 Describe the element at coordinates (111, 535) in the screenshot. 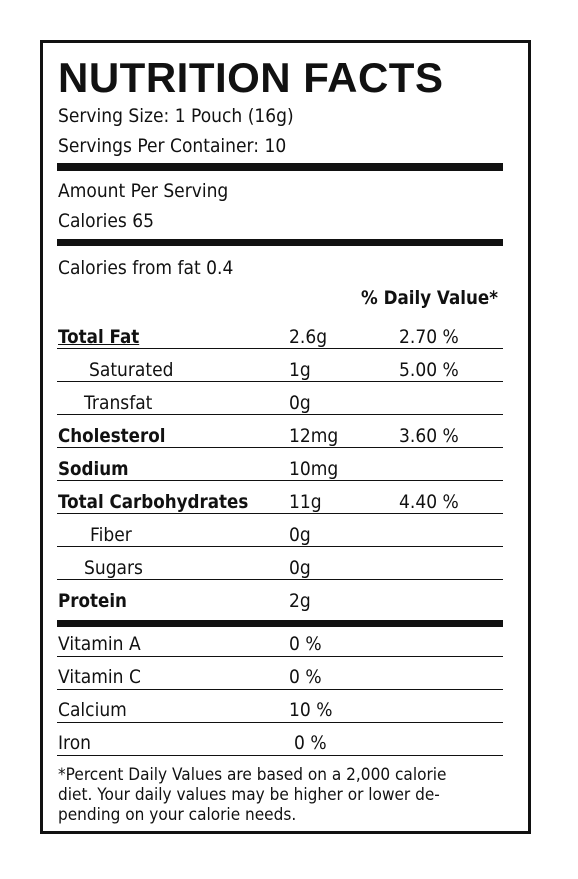

I see `fiber-label: Fiber` at that location.